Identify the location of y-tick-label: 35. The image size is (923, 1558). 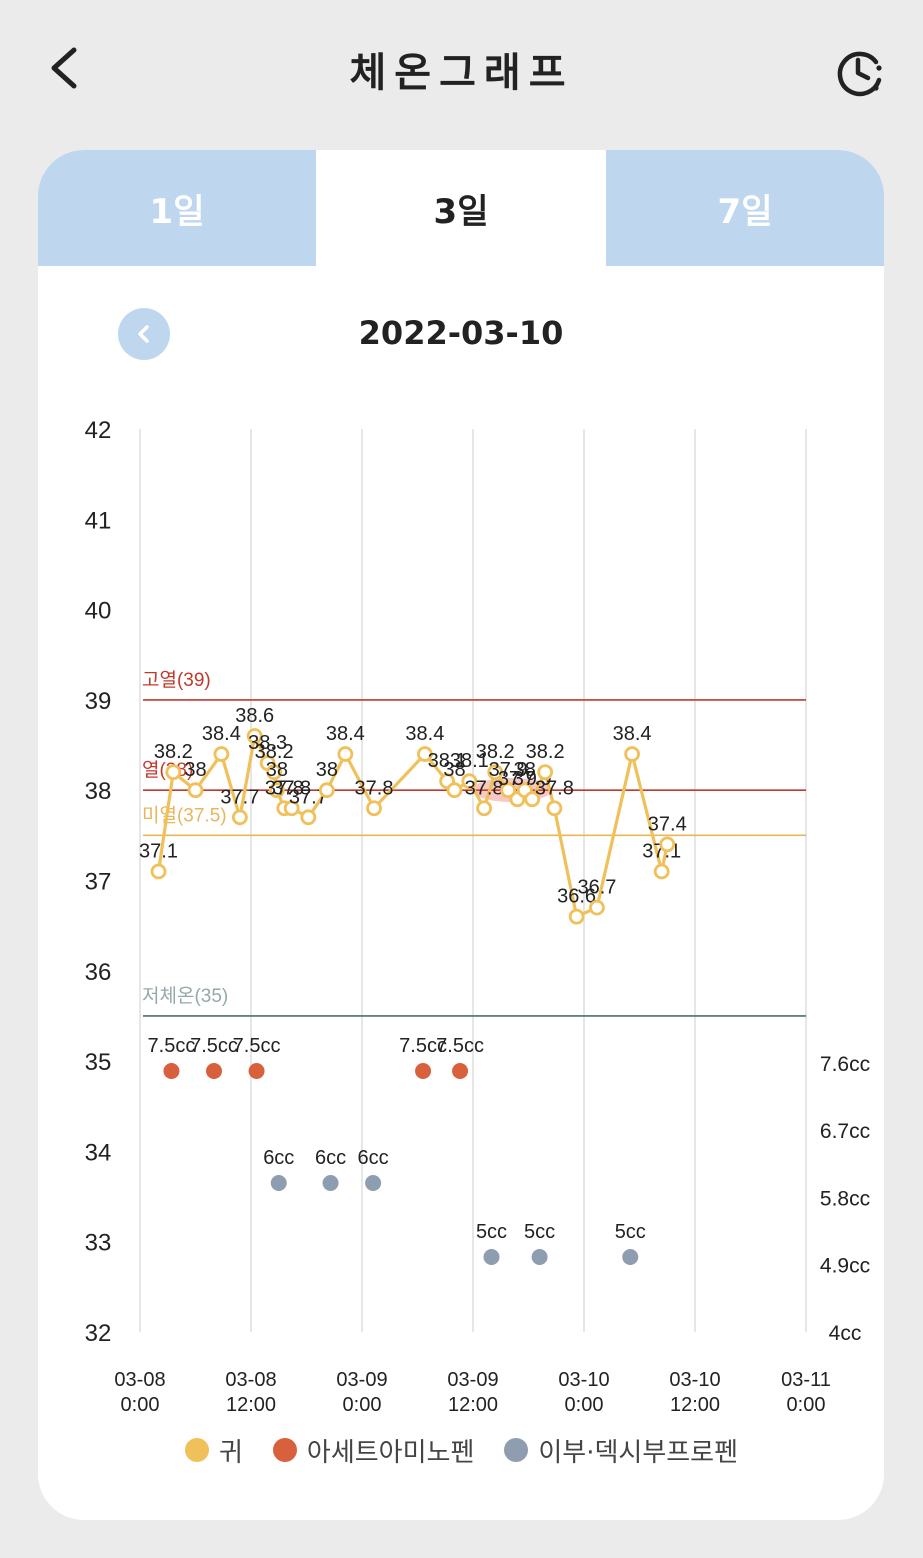
(98, 1062).